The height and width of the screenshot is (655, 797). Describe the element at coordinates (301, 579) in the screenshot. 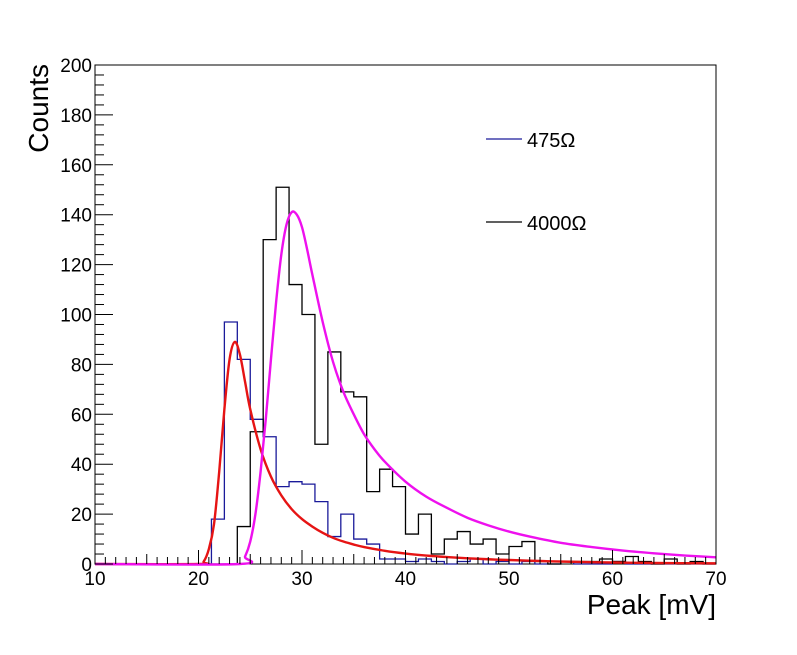

I see `x-tick-label: 30` at that location.